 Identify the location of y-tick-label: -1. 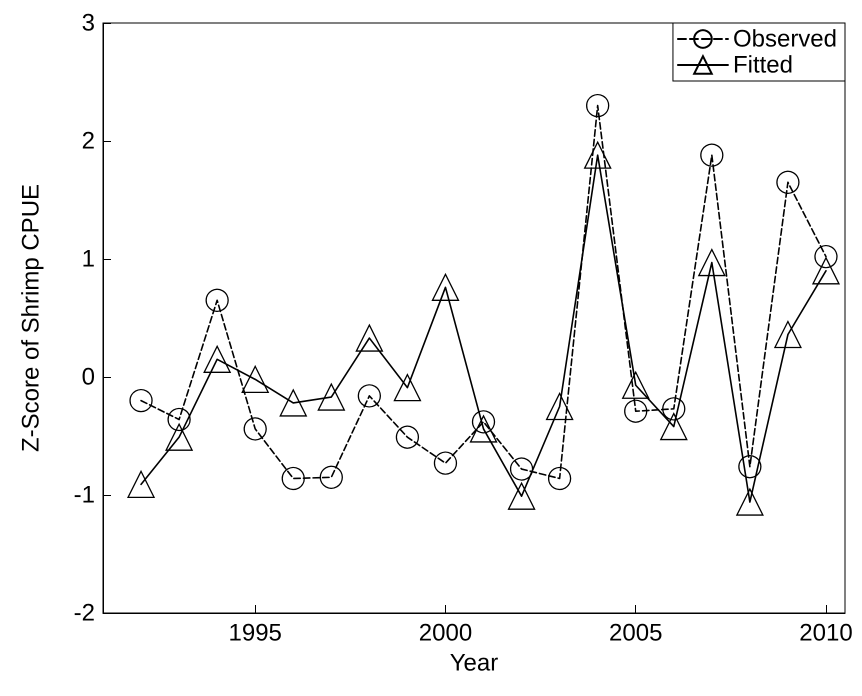
(84, 495).